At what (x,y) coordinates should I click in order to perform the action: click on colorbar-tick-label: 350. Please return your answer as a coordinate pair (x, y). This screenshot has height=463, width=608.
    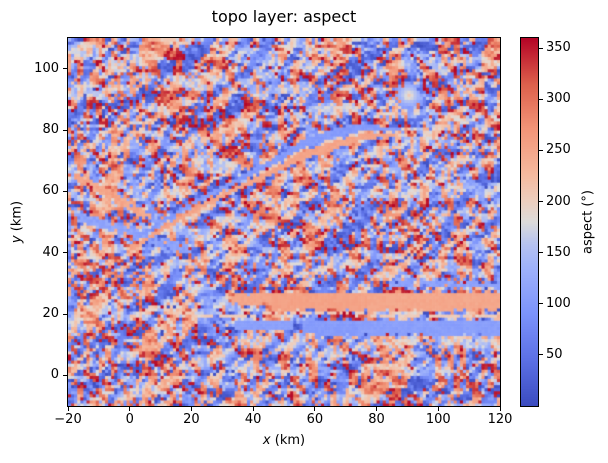
    Looking at the image, I should click on (558, 48).